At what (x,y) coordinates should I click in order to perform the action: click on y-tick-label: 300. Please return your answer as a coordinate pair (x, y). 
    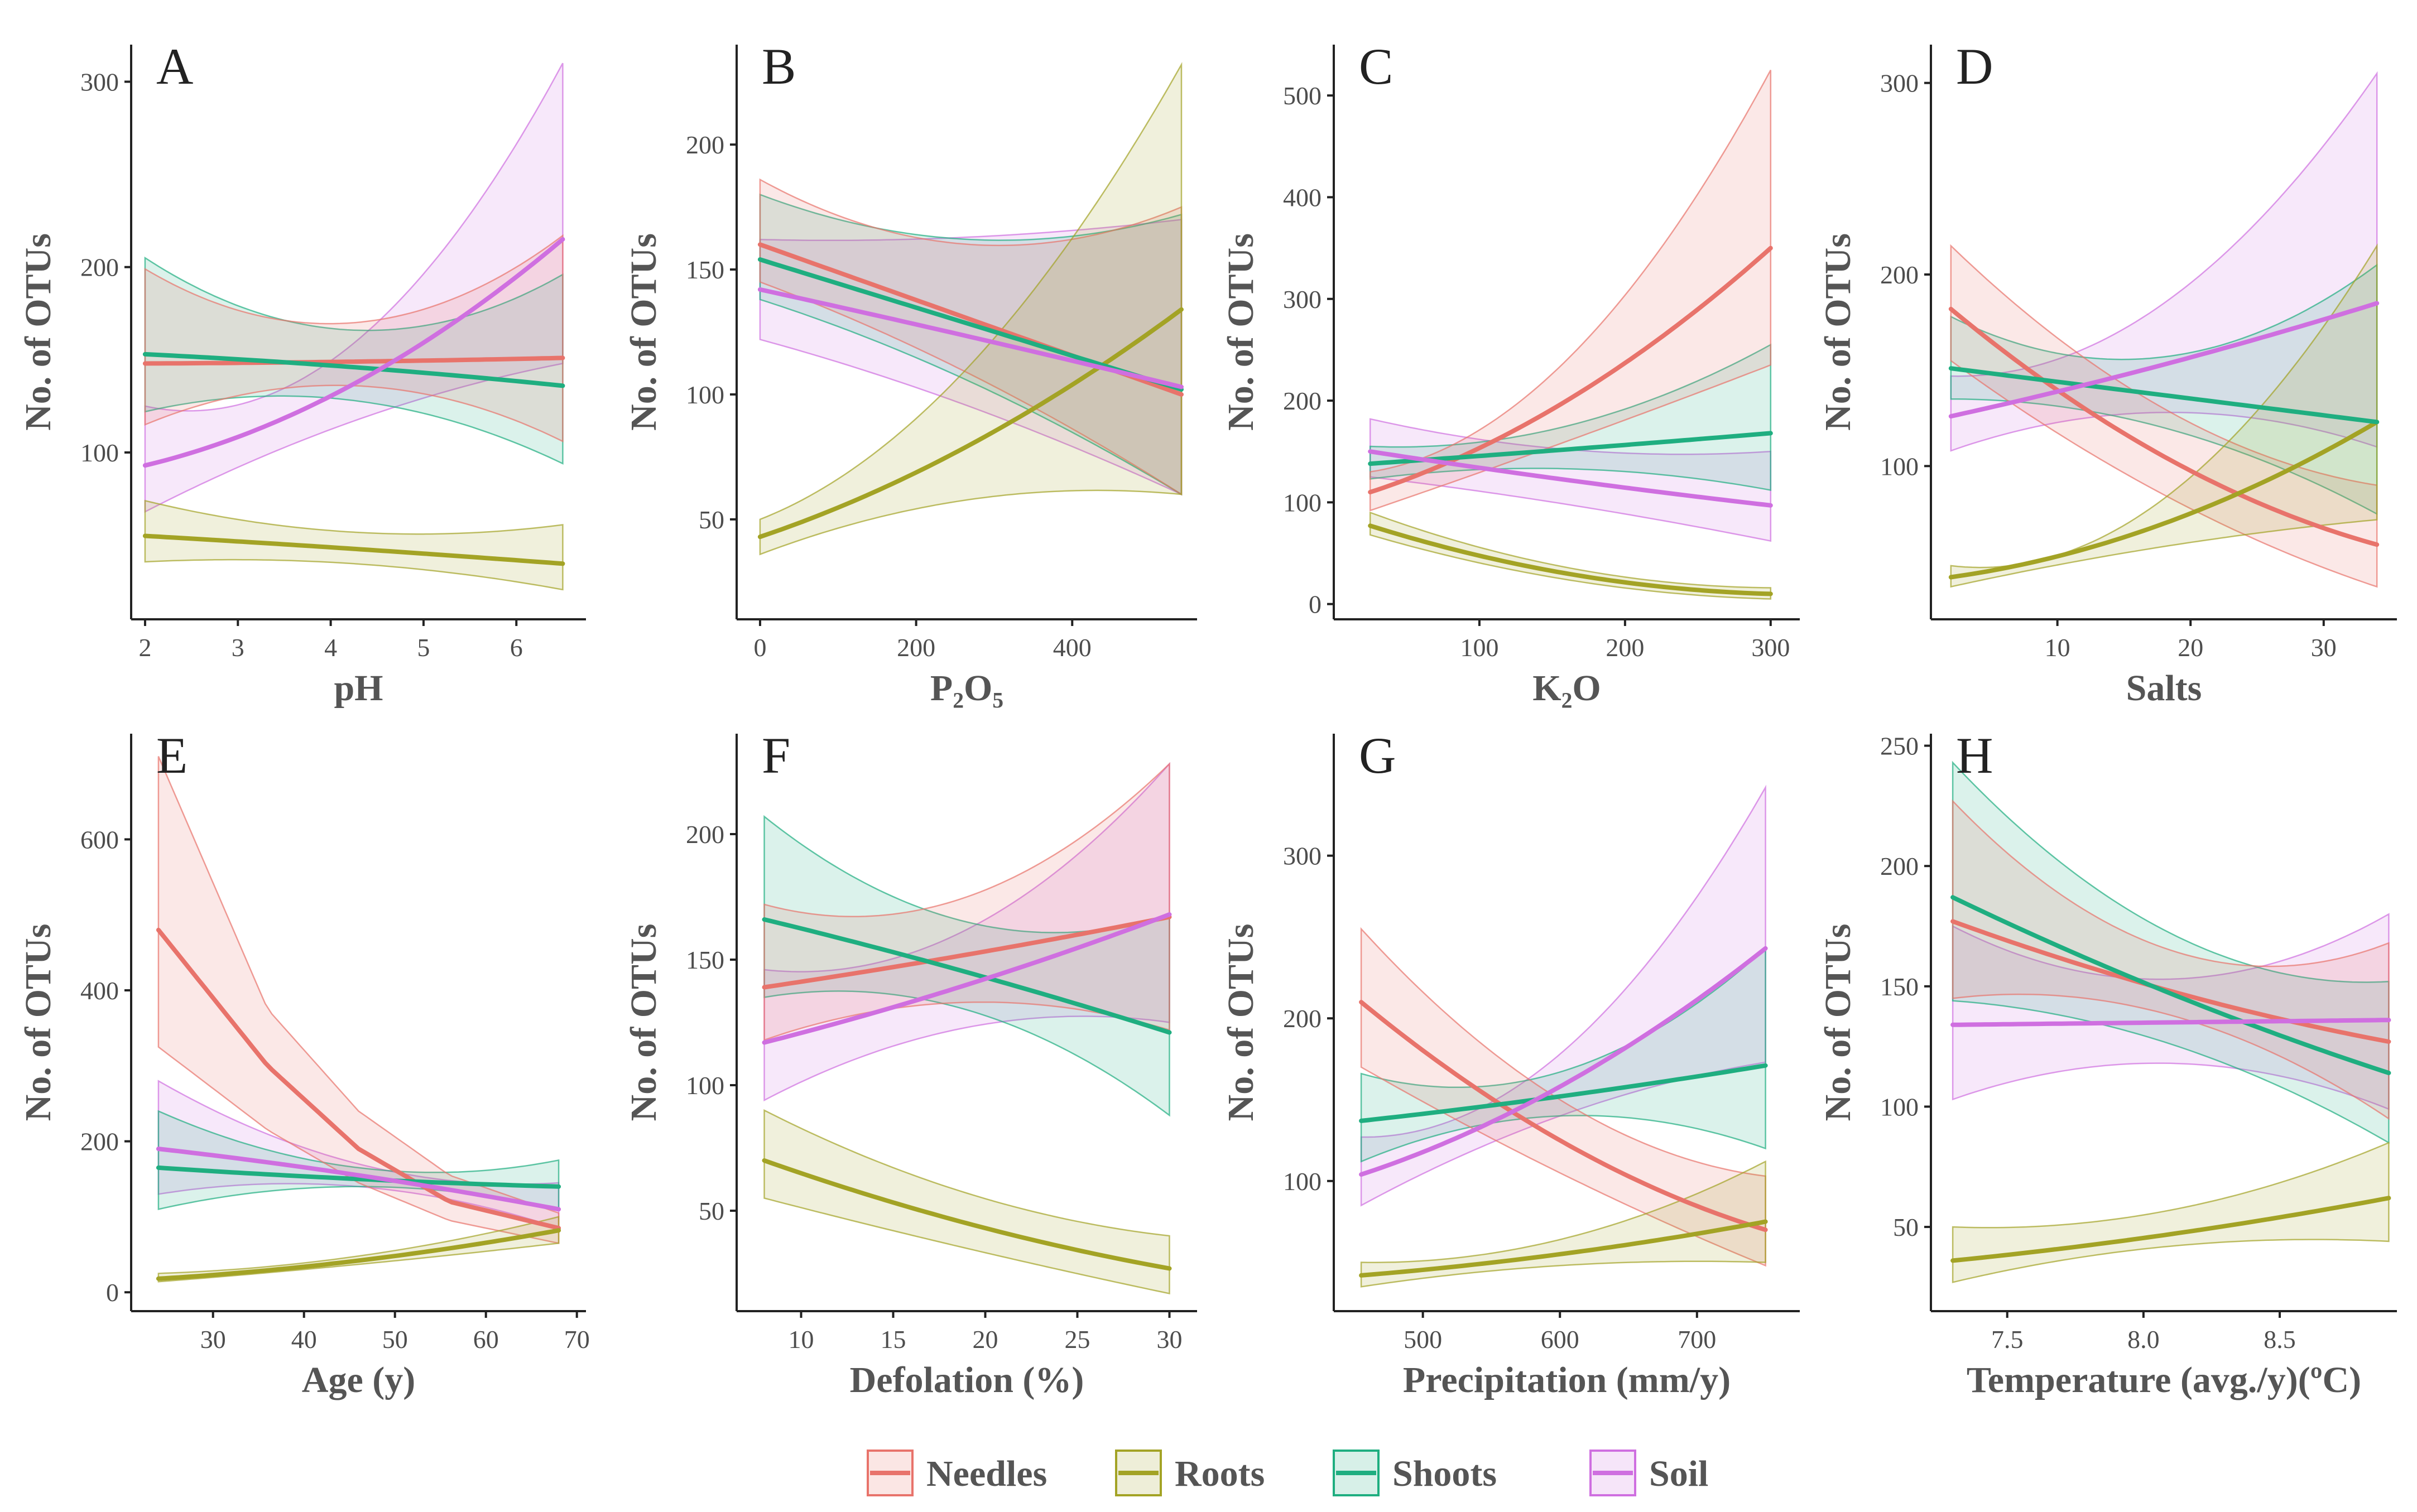
    Looking at the image, I should click on (100, 82).